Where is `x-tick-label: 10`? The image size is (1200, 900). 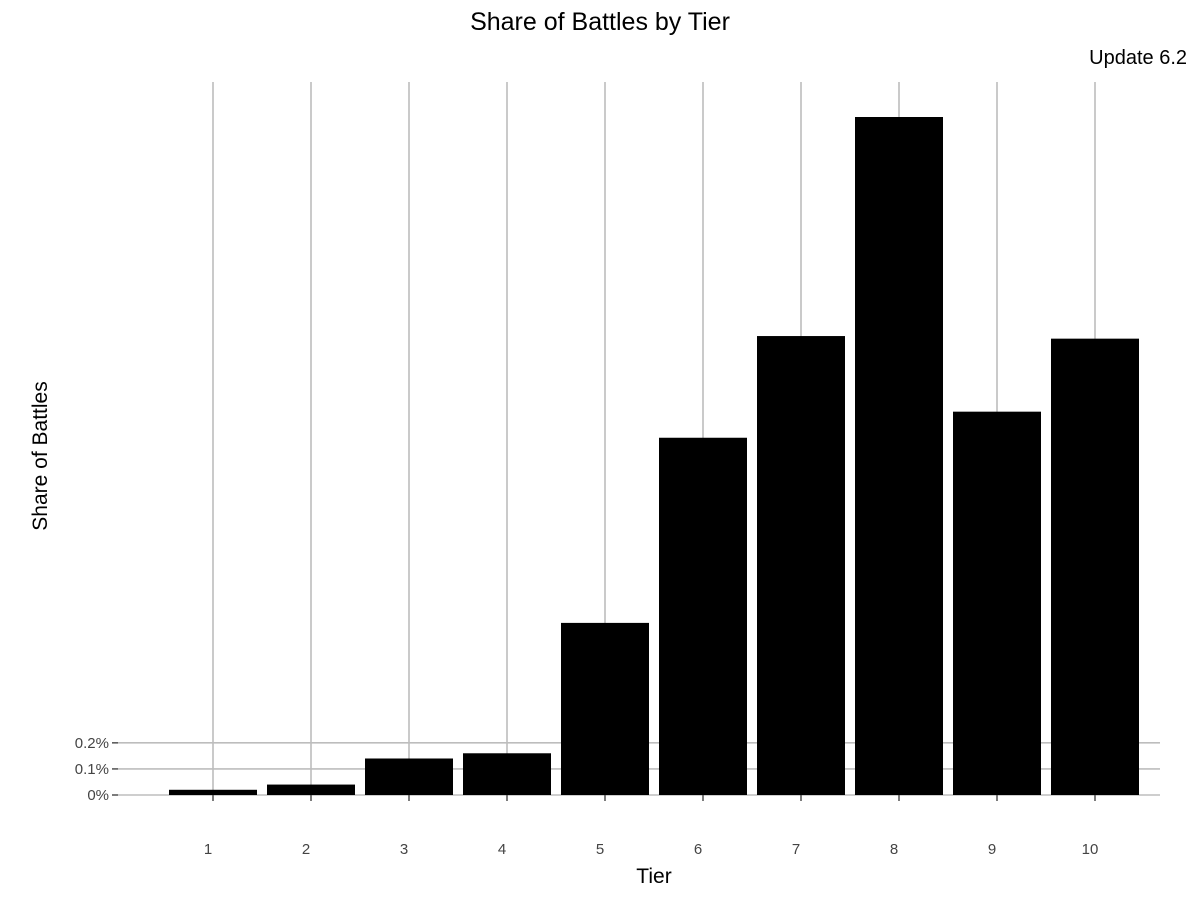 x-tick-label: 10 is located at coordinates (1090, 849).